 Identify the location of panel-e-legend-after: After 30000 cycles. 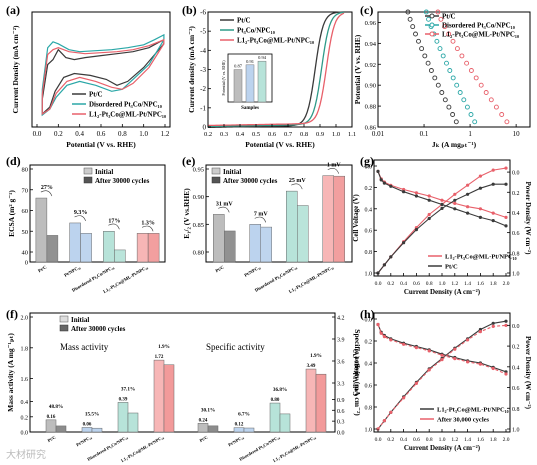
(250, 181).